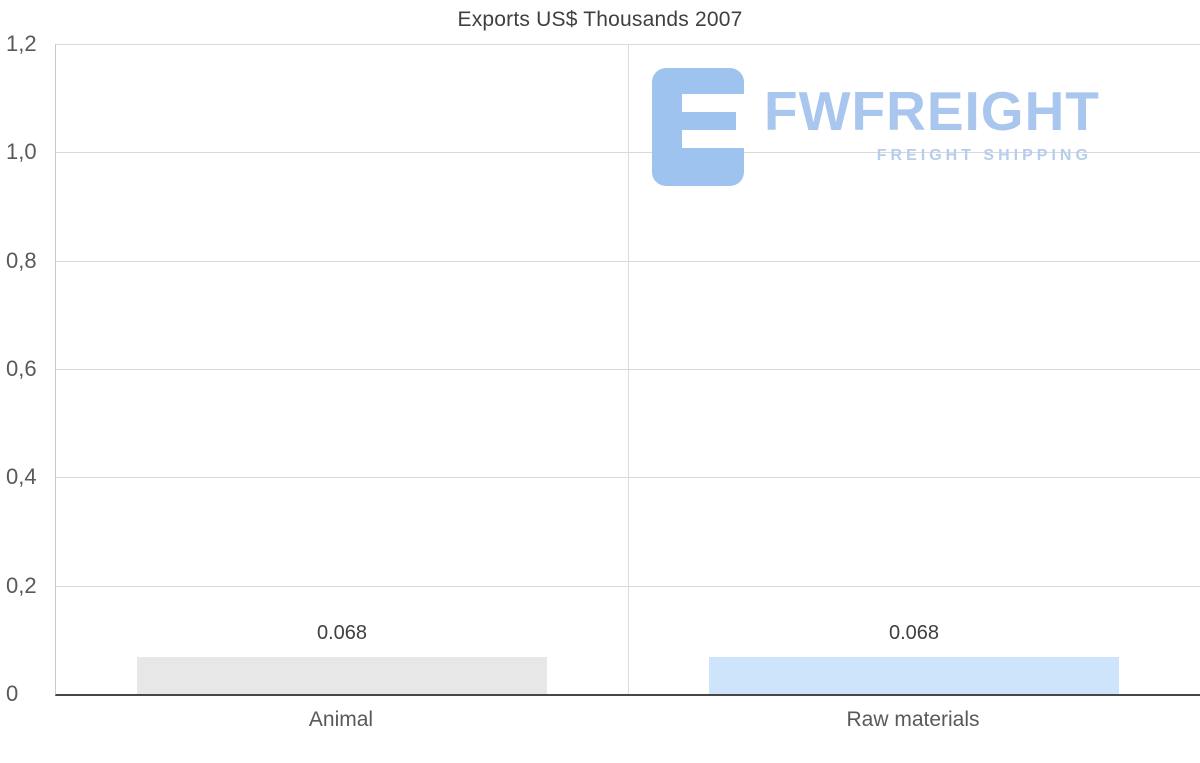 The height and width of the screenshot is (763, 1200). What do you see at coordinates (21, 368) in the screenshot?
I see `y-tick-label: 0,6` at bounding box center [21, 368].